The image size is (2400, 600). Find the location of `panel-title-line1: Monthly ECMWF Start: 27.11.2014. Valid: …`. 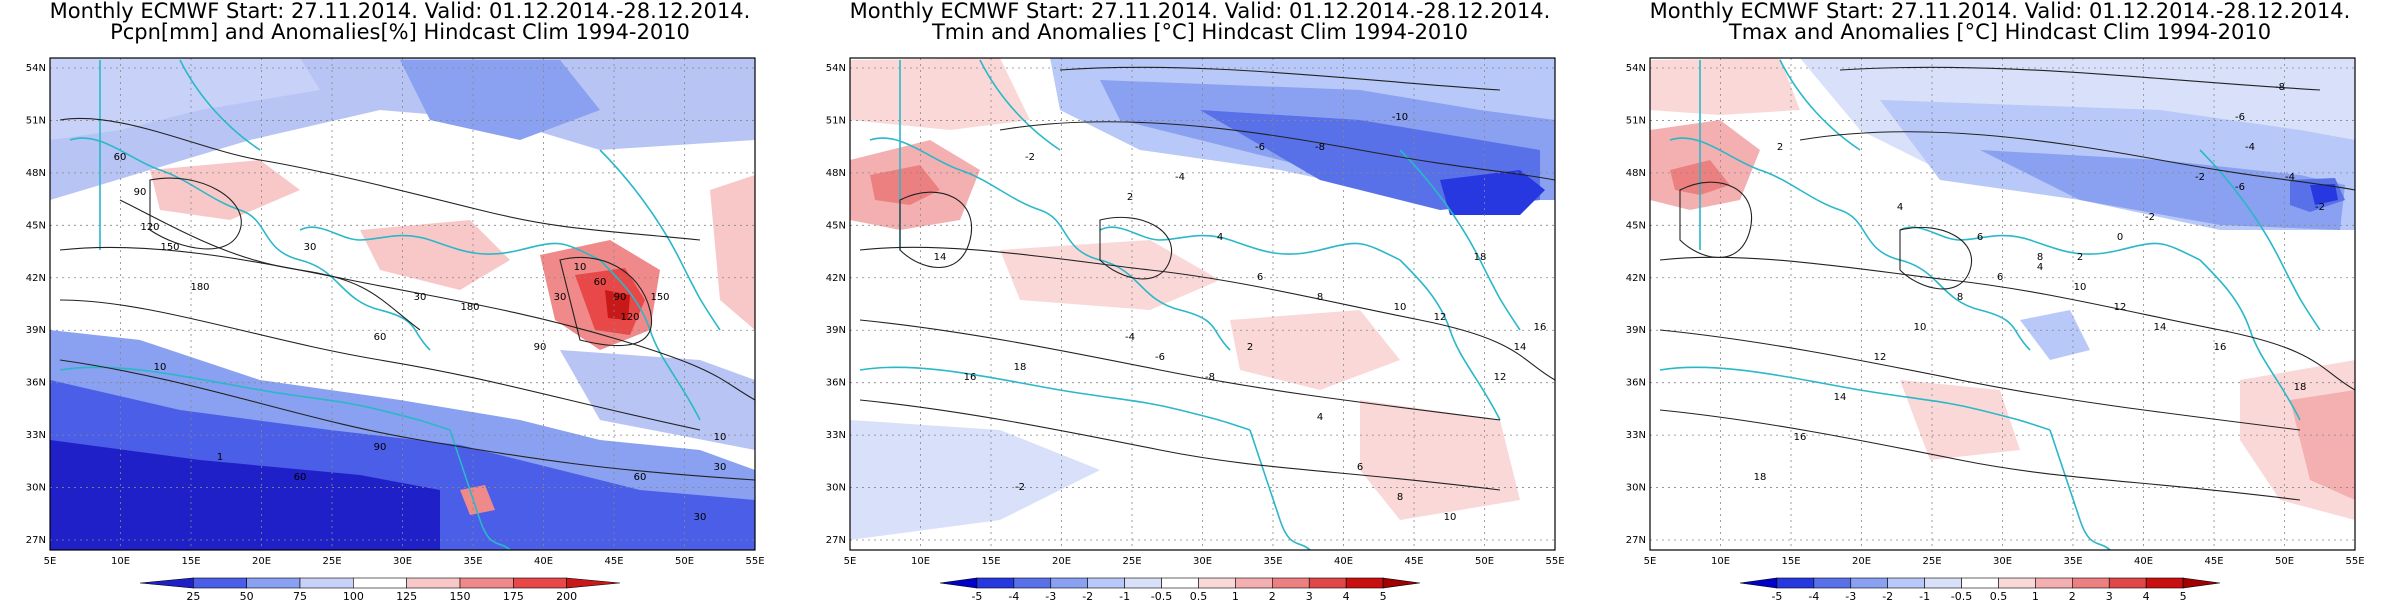

panel-title-line1: Monthly ECMWF Start: 27.11.2014. Valid: … is located at coordinates (2000, 11).